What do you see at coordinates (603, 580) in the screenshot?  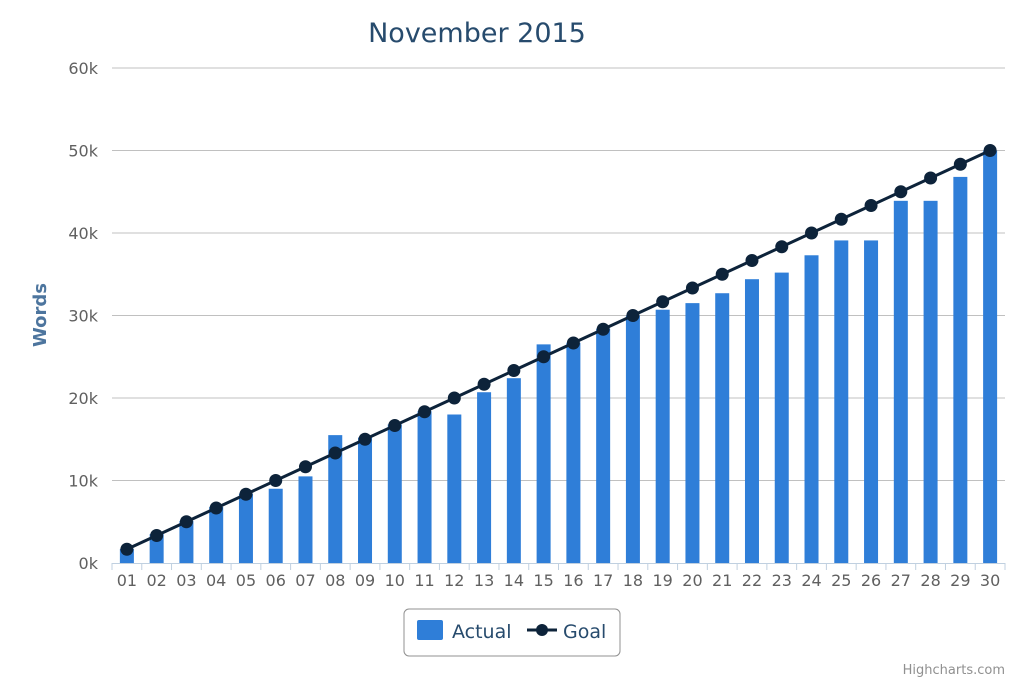 I see `x-tick-label: 17` at bounding box center [603, 580].